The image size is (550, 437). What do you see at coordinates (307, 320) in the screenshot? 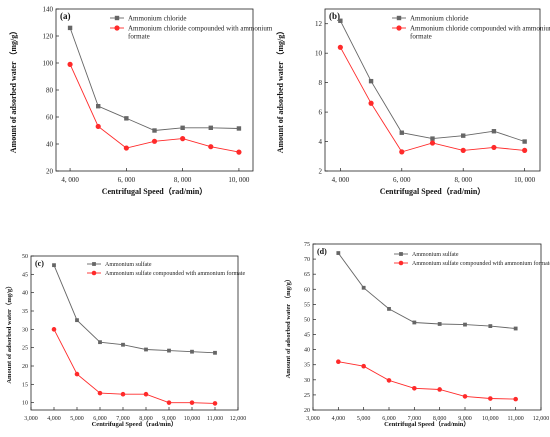
I see `y-tick-label: 50` at bounding box center [307, 320].